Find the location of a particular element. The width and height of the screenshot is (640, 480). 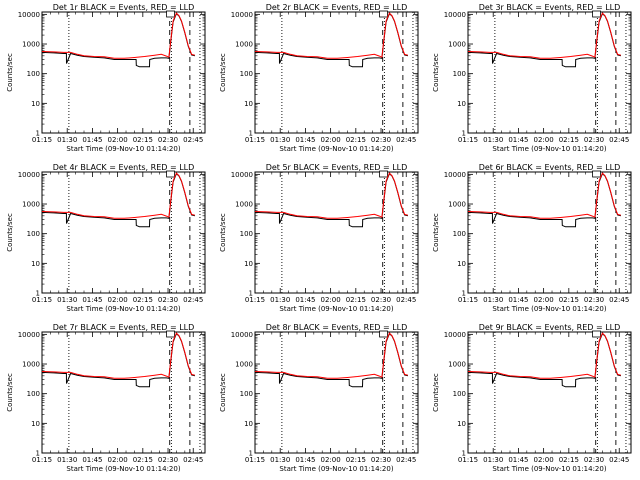

panel-title: Det 9r BLACK = Events, RED = LLD is located at coordinates (550, 327).